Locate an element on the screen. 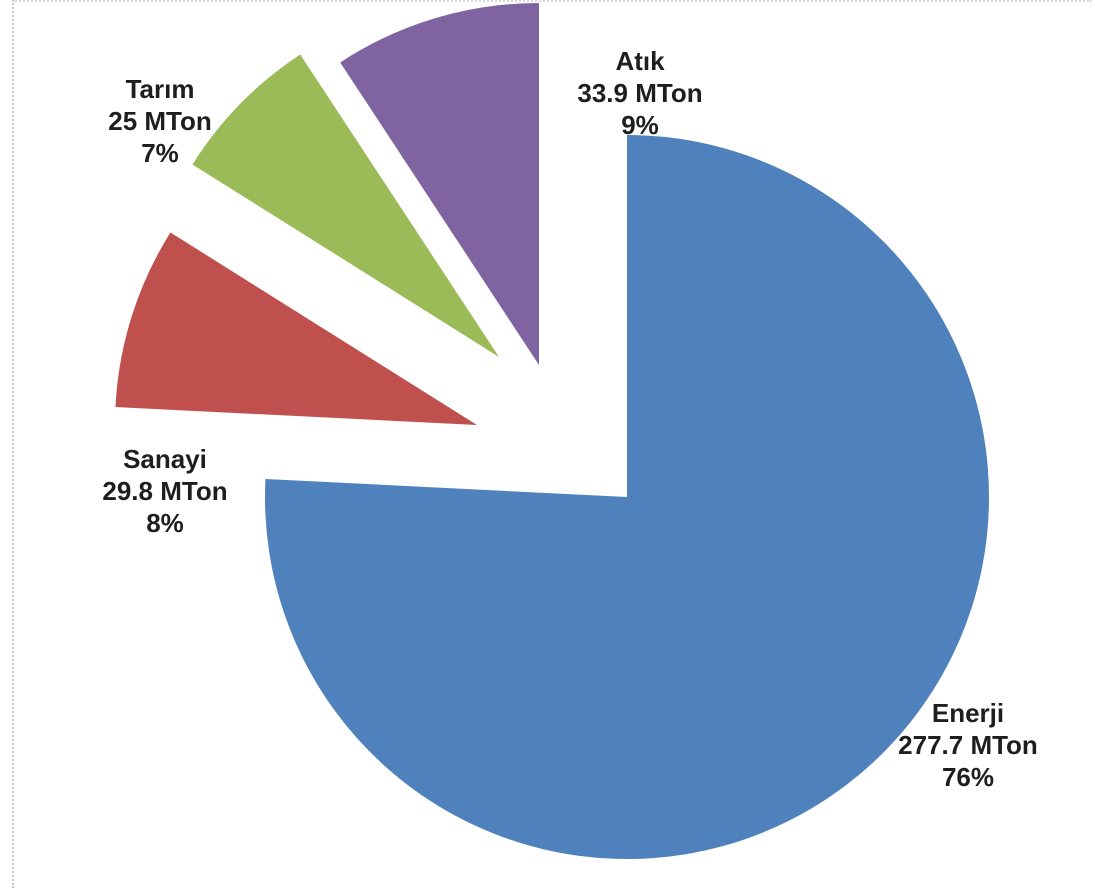 The width and height of the screenshot is (1095, 891). percent-label: 76% is located at coordinates (968, 777).